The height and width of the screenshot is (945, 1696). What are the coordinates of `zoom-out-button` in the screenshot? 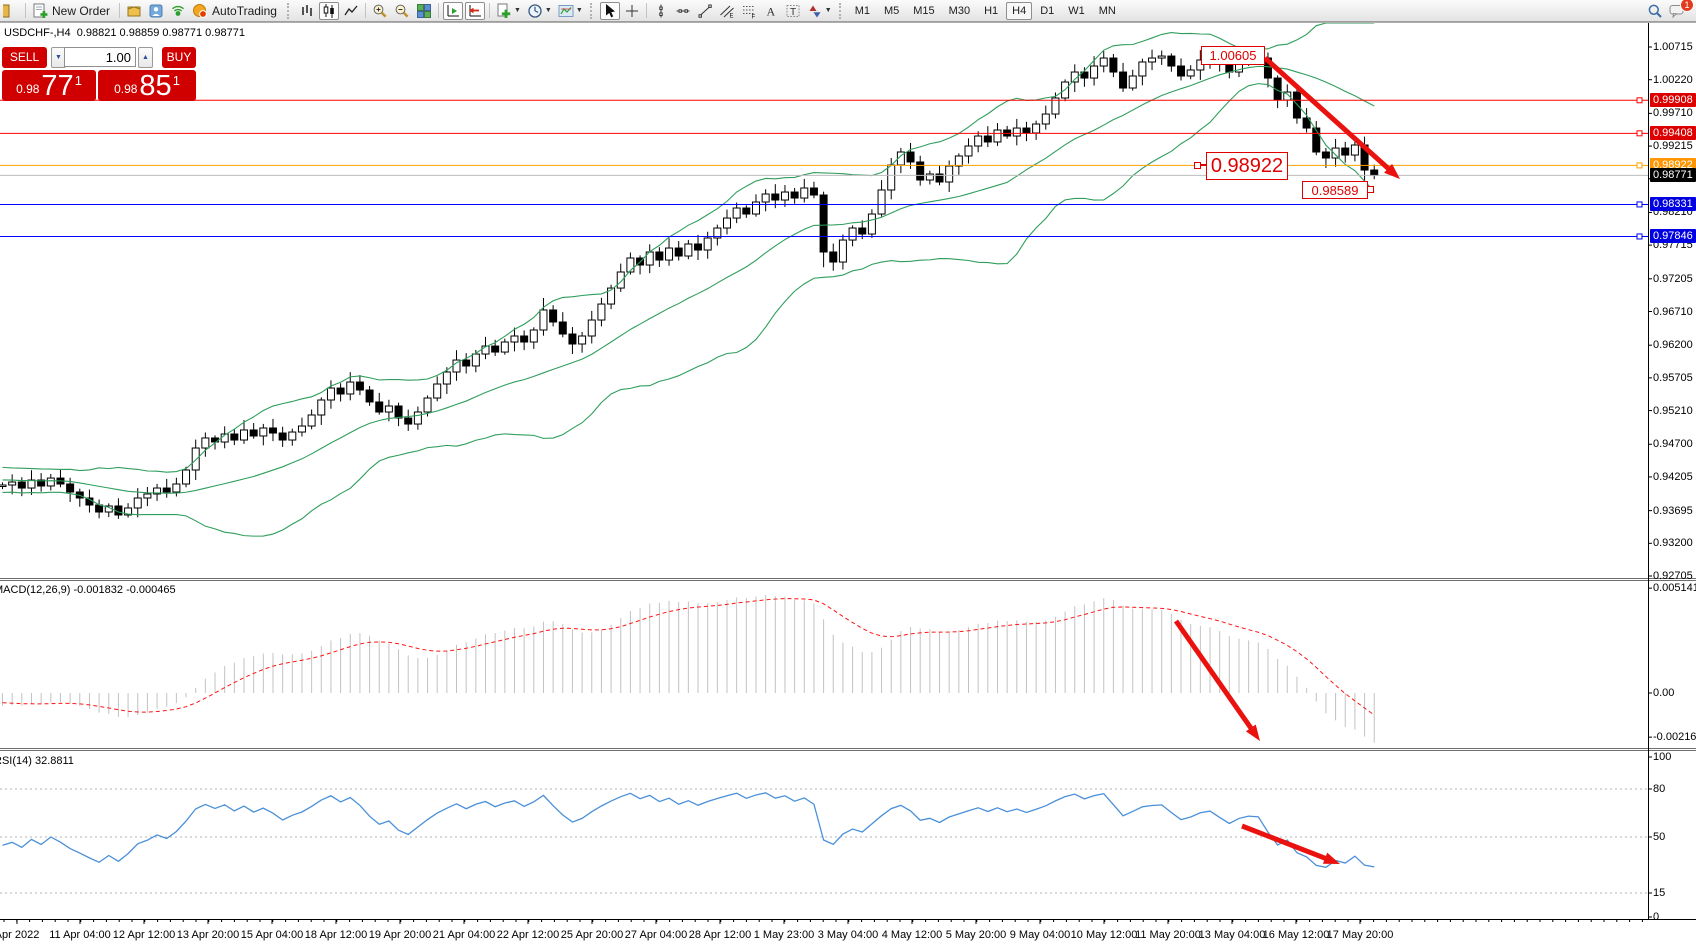 It's located at (402, 11).